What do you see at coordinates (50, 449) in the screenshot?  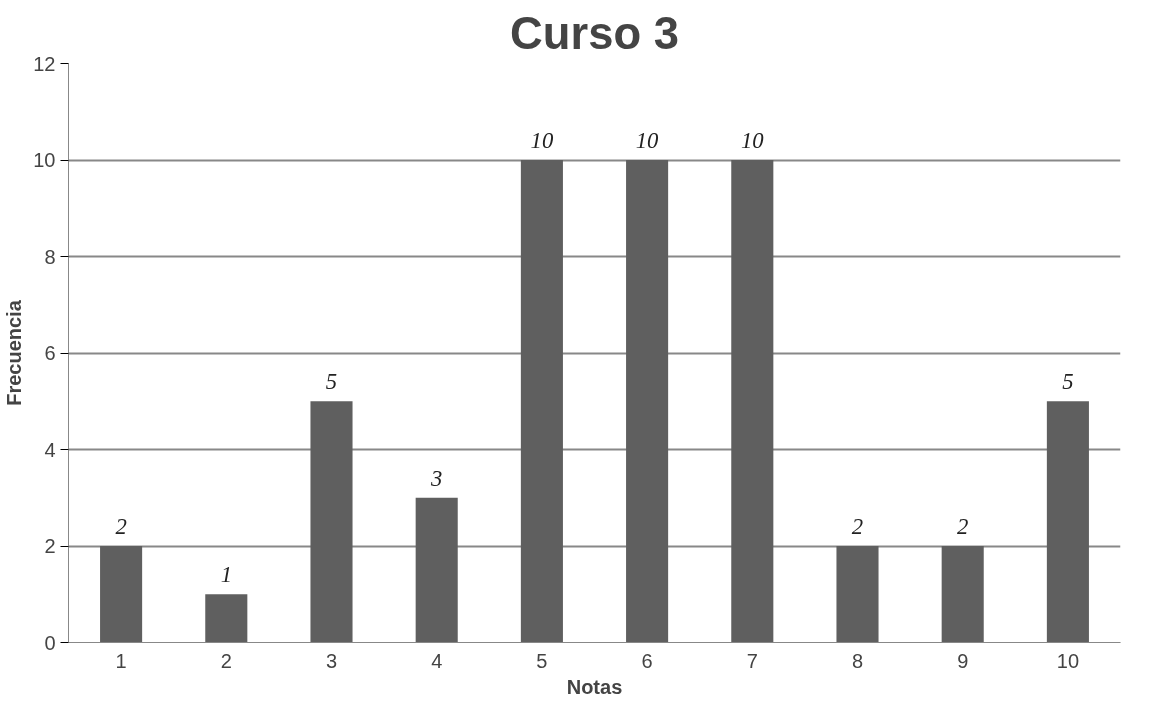 I see `y-tick-label: 4` at bounding box center [50, 449].